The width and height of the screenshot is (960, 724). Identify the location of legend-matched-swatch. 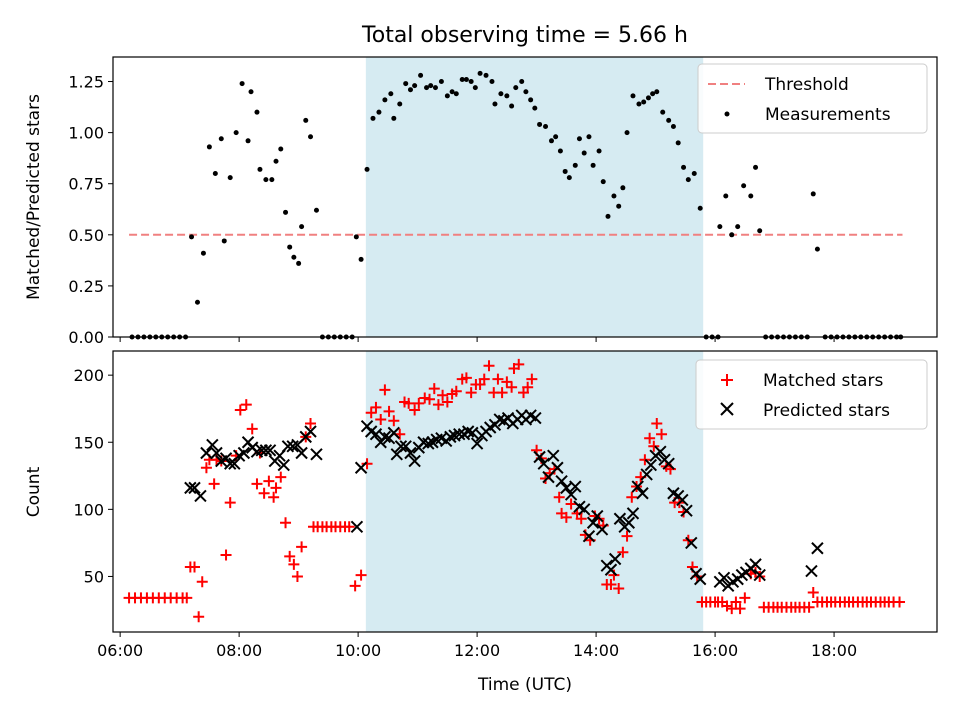
(727, 380).